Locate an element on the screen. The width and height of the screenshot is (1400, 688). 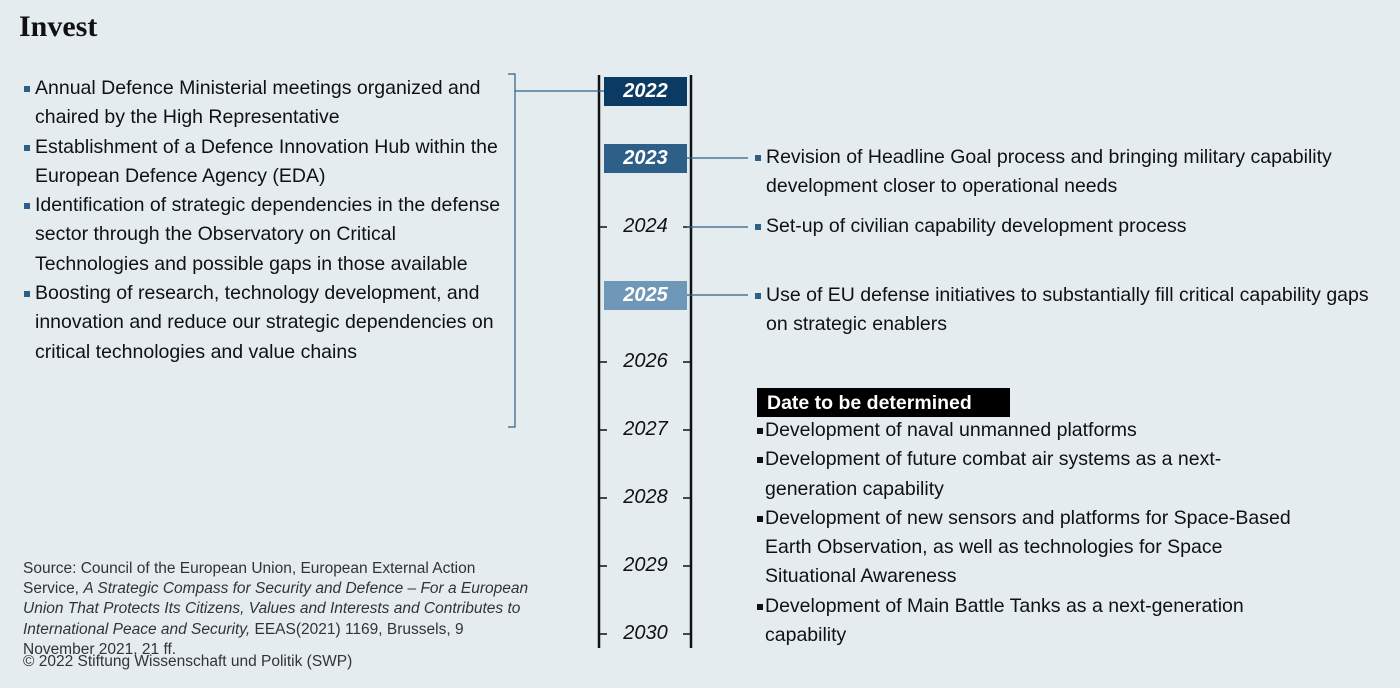
year: 2027 is located at coordinates (645, 429).